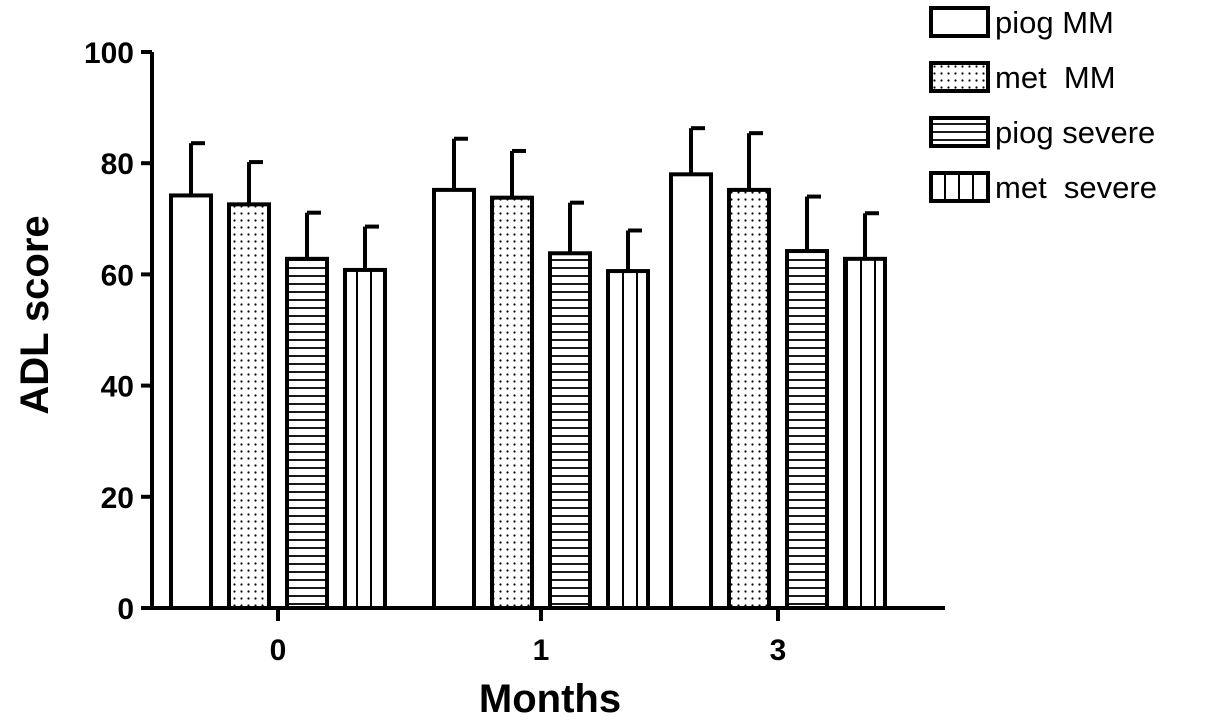 The image size is (1205, 720). I want to click on x-tick-label: 0, so click(278, 650).